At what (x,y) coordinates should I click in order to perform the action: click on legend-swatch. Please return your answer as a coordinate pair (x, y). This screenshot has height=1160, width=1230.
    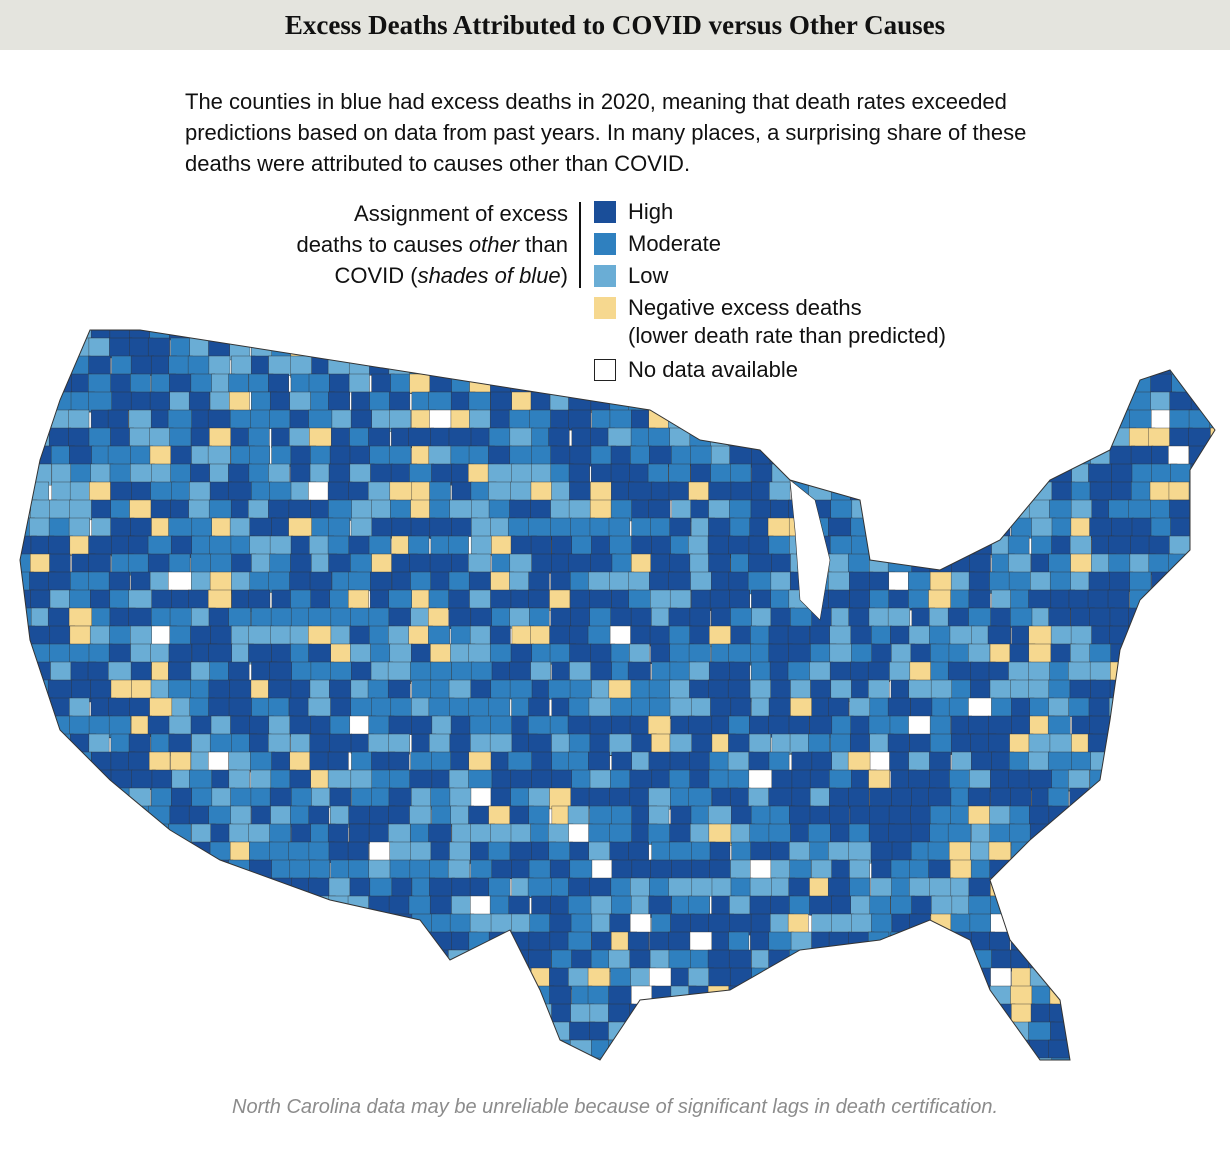
    Looking at the image, I should click on (605, 276).